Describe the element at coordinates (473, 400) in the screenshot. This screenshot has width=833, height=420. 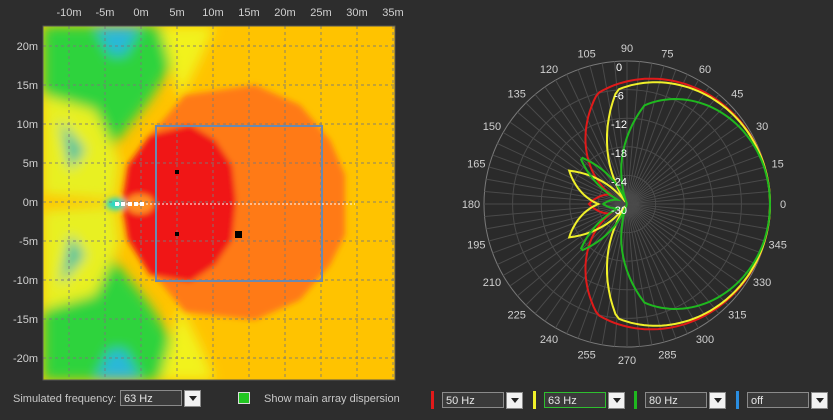
I see `polar-frequency-select-red: 50 Hz` at that location.